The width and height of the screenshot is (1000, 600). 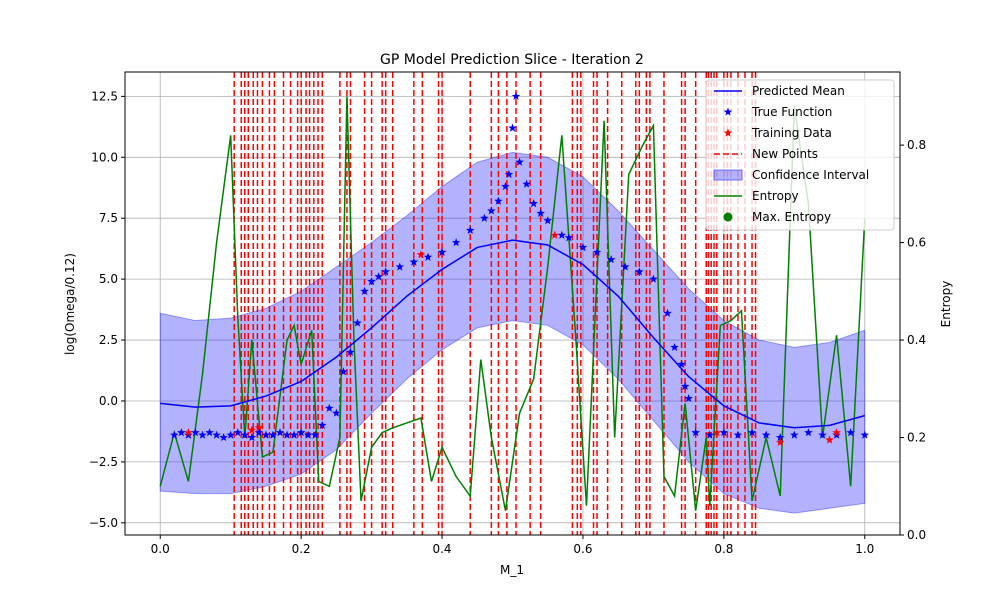 What do you see at coordinates (756, 196) in the screenshot?
I see `legend-item-entropy: Entropy` at bounding box center [756, 196].